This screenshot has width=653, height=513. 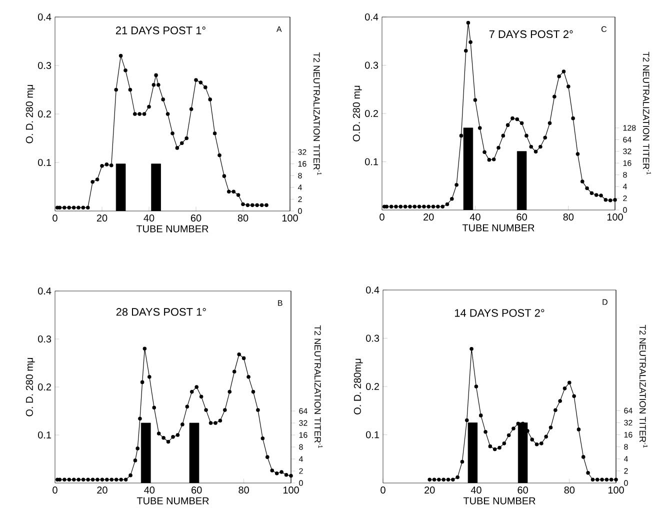 What do you see at coordinates (357, 114) in the screenshot?
I see `y-axis-title: O.D. 280 mμ` at bounding box center [357, 114].